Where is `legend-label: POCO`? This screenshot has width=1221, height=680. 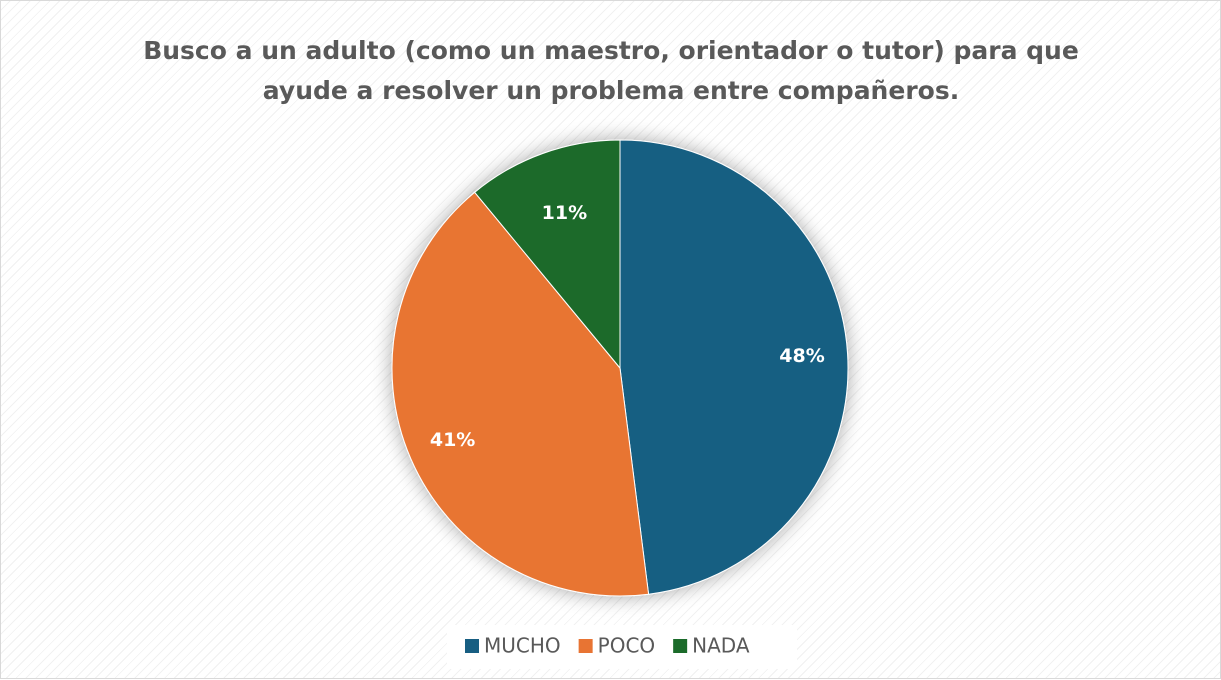
legend-label: POCO is located at coordinates (627, 646).